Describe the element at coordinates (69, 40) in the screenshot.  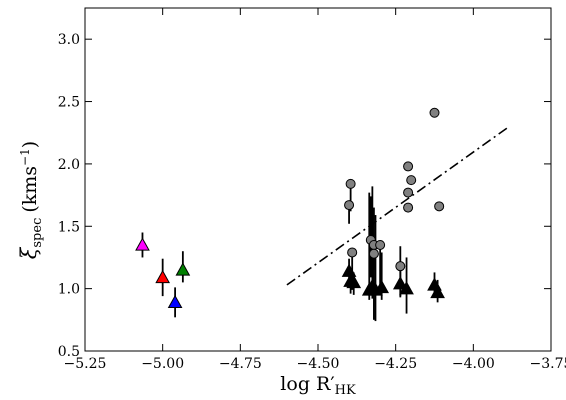
I see `y-tick-label: 3.0` at that location.